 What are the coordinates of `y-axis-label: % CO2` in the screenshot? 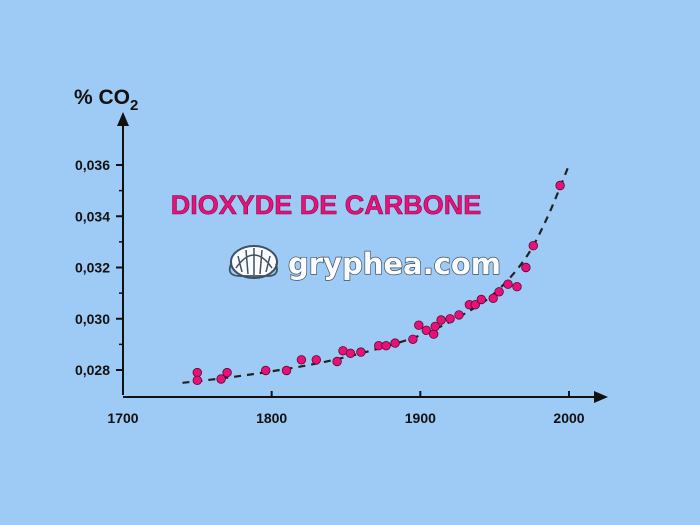 It's located at (106, 100).